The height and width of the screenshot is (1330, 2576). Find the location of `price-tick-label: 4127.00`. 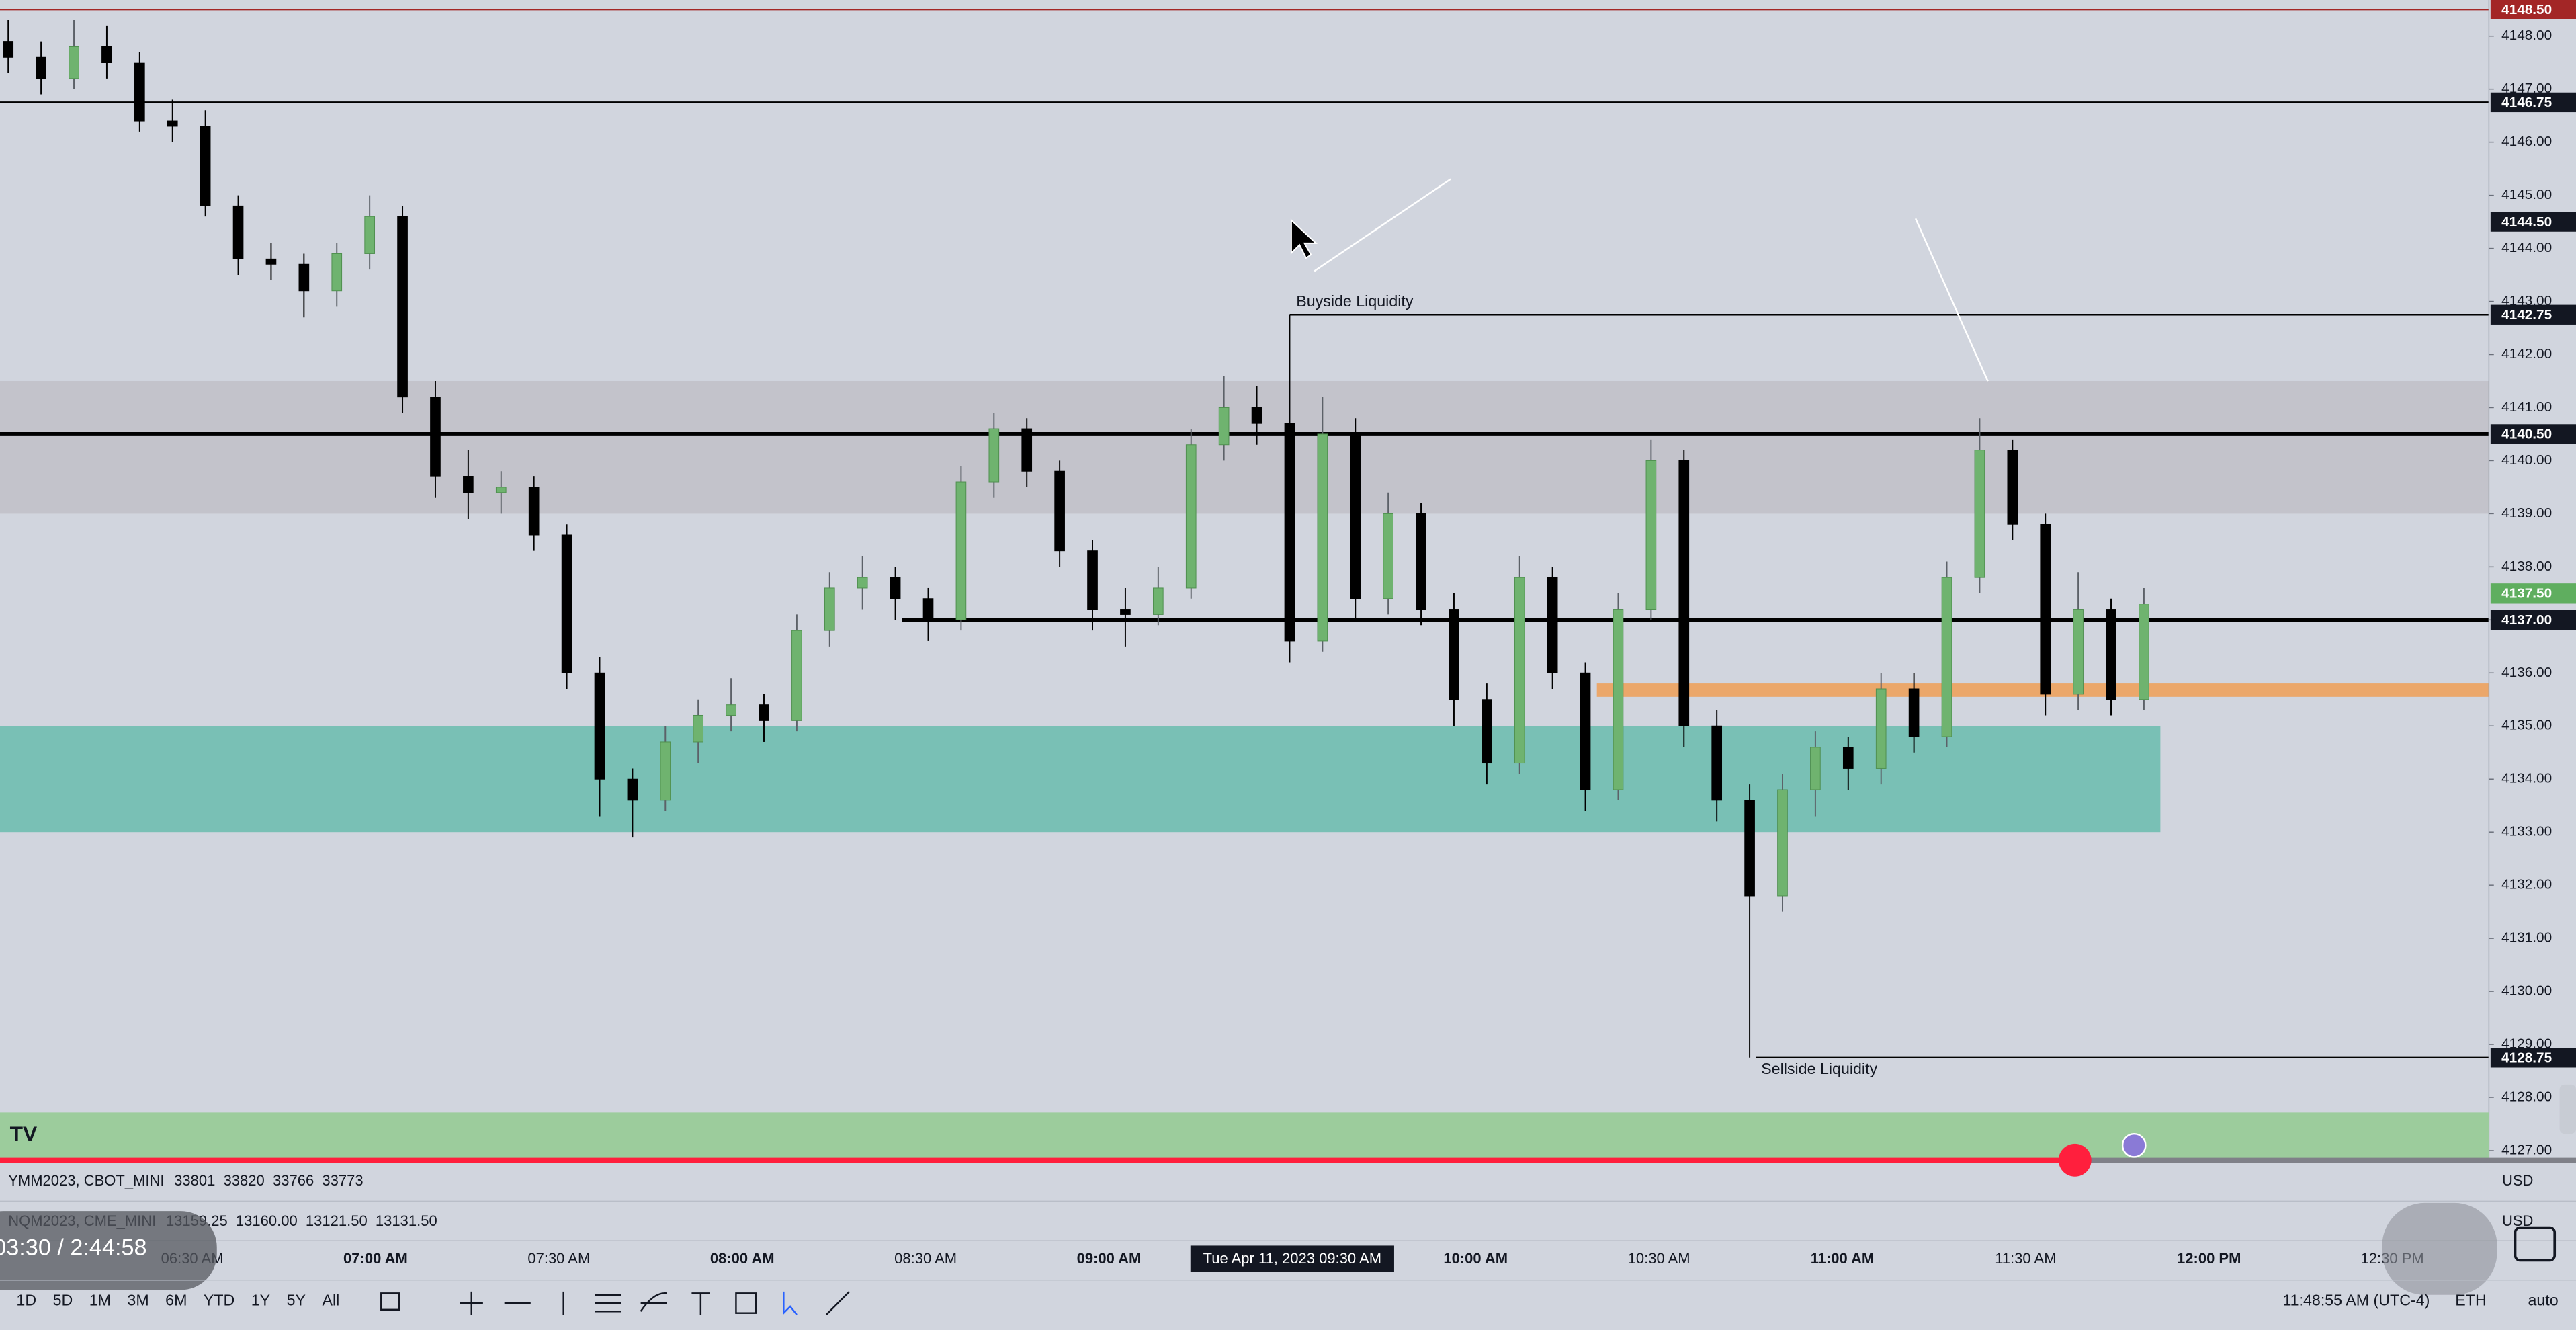

price-tick-label: 4127.00 is located at coordinates (2526, 1149).